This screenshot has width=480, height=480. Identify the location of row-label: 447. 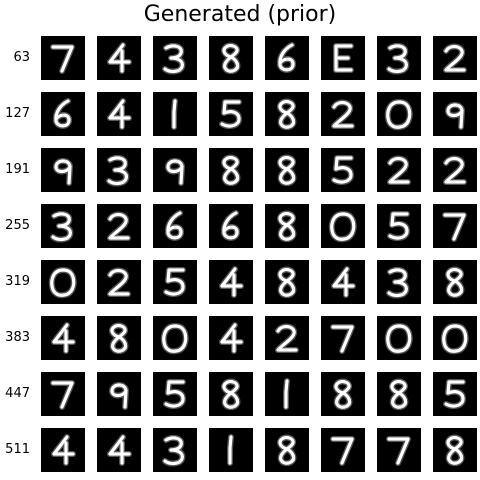
(17, 393).